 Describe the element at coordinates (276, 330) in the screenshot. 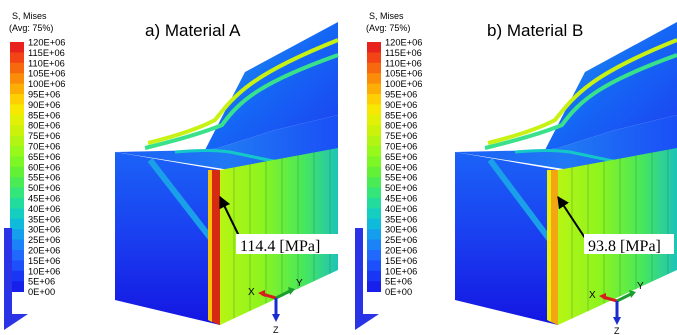

I see `triad-z-label-a: Z` at that location.